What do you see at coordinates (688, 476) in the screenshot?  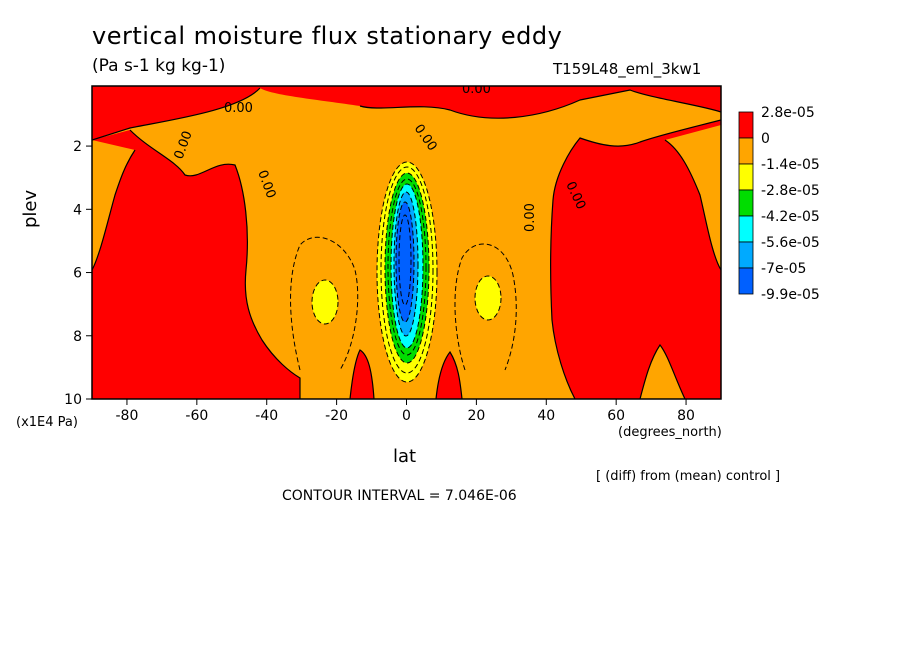 I see `diff-note: [ (diff) from (mean) control ]` at bounding box center [688, 476].